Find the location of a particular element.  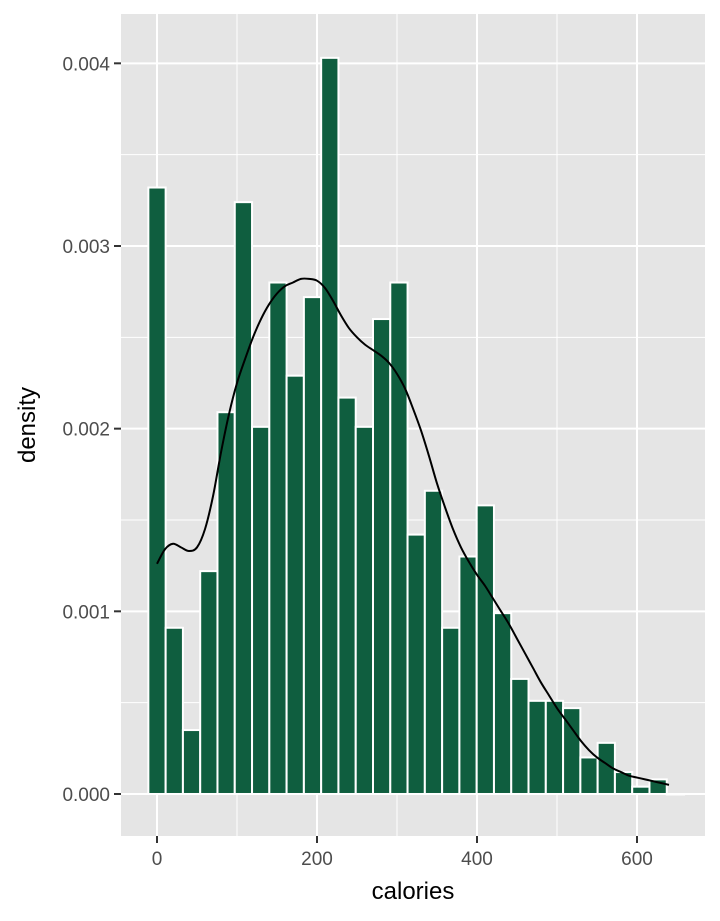

x-axis-title: calories is located at coordinates (413, 891).